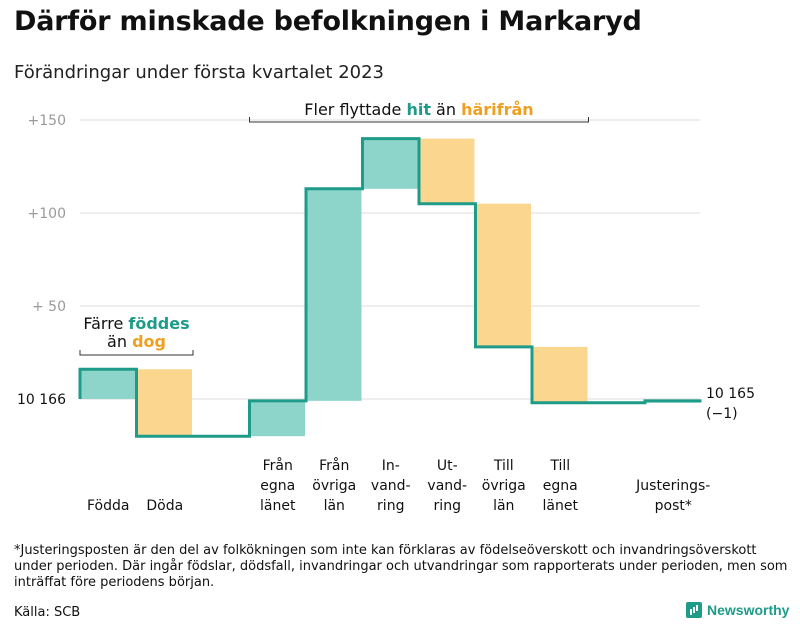  Describe the element at coordinates (47, 121) in the screenshot. I see `y-tick-label: +150` at that location.